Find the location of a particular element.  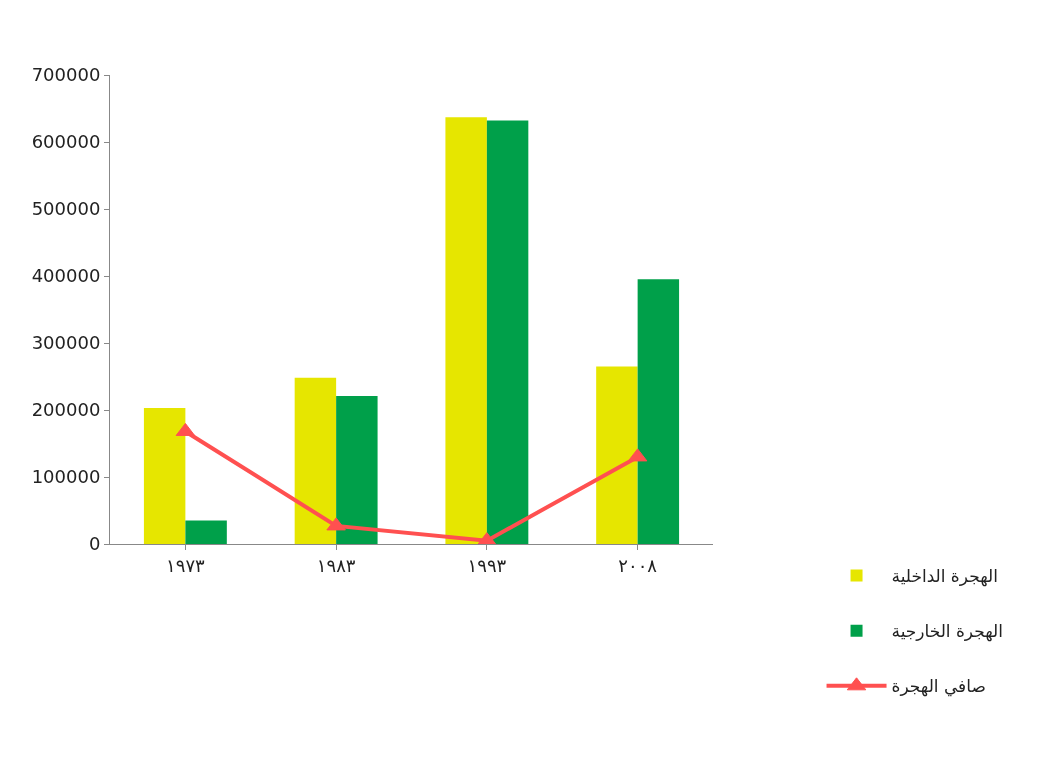

y-tick-label: 300000 is located at coordinates (66, 343).